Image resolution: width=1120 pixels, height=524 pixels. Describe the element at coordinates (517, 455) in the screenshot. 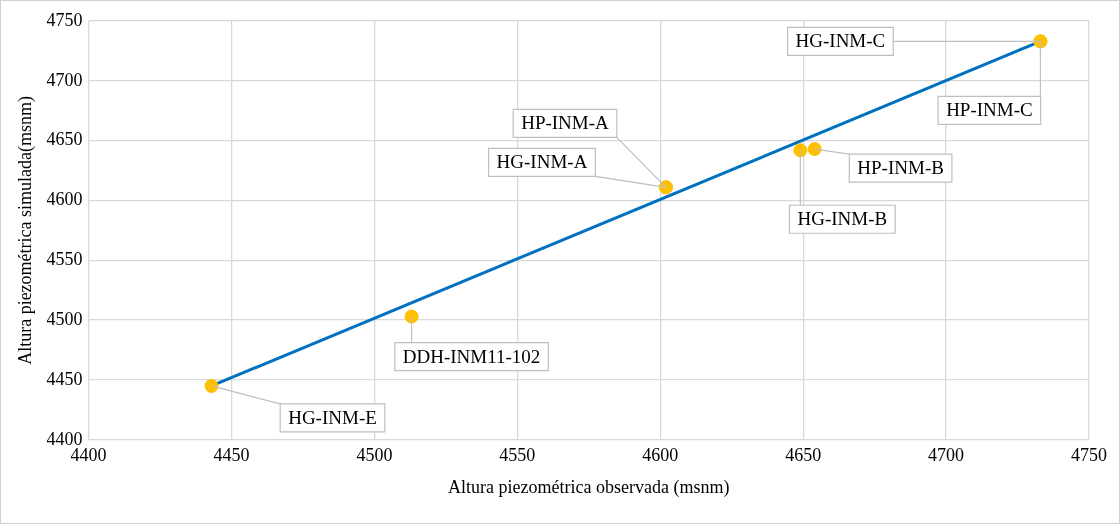

I see `x-tick-label: 4550` at that location.